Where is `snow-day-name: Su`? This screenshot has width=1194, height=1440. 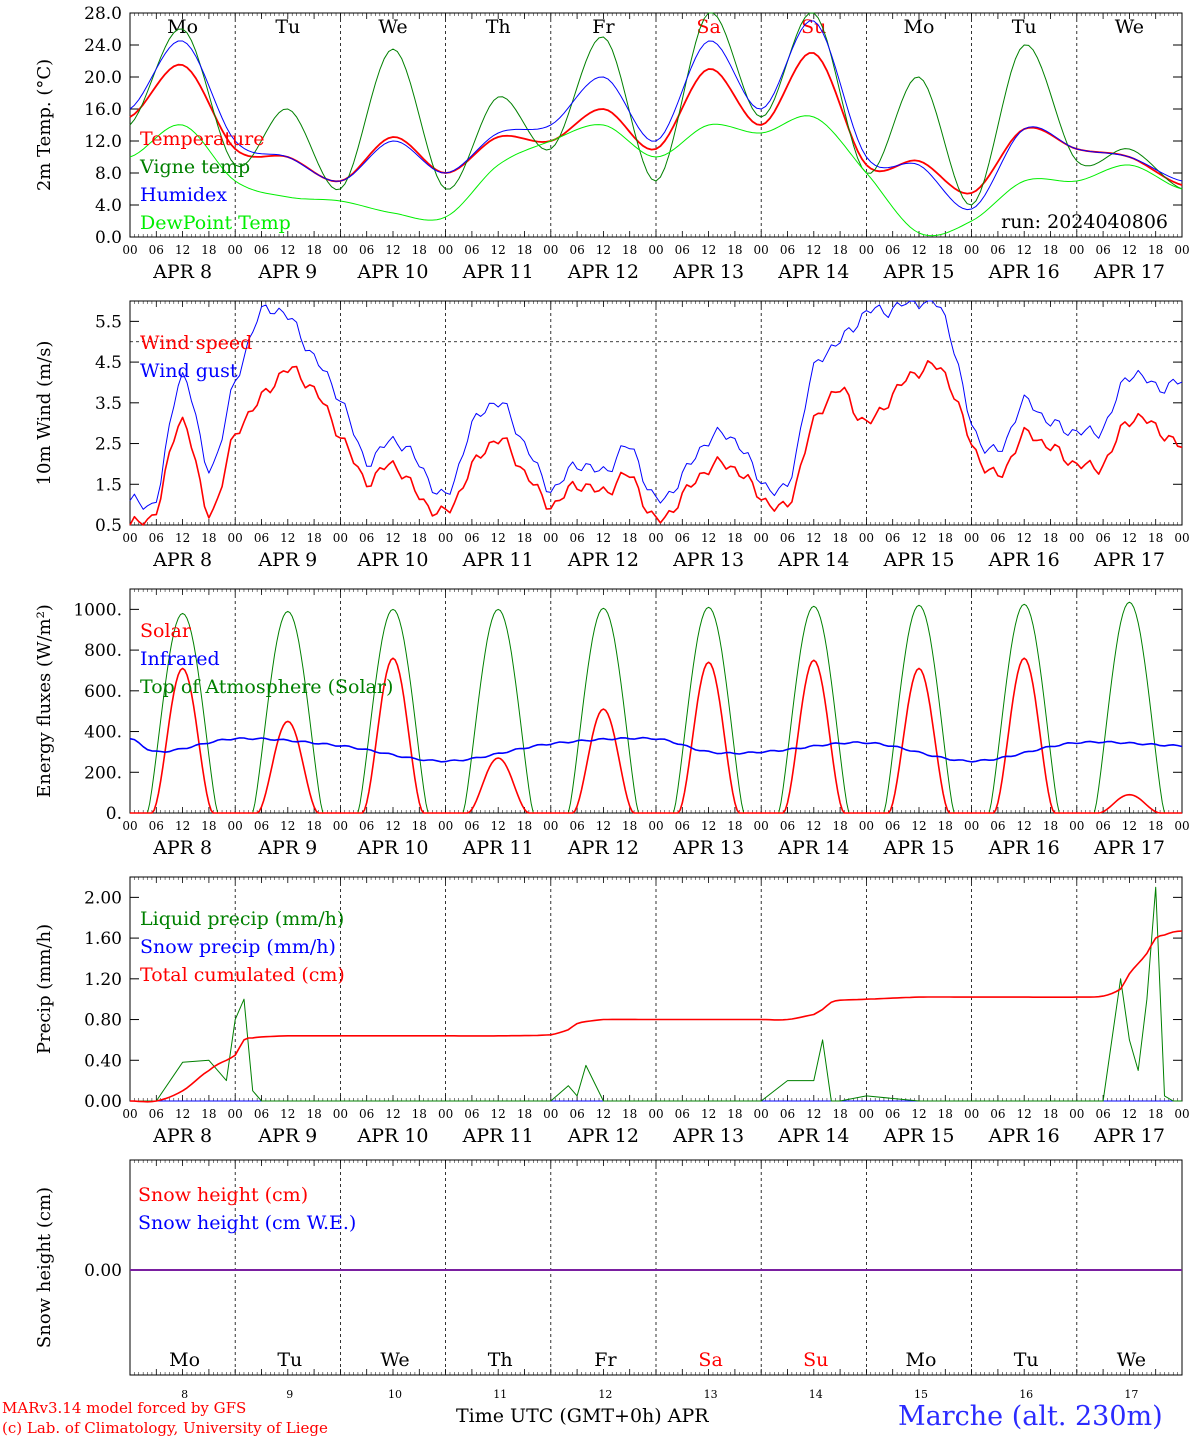
snow-day-name: Su is located at coordinates (815, 1360).